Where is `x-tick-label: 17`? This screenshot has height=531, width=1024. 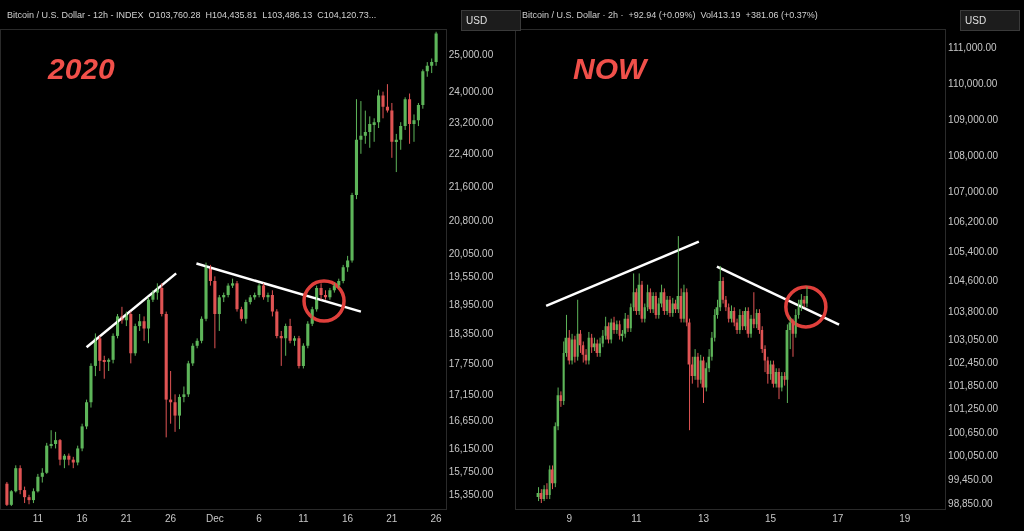 x-tick-label: 17 is located at coordinates (838, 518).